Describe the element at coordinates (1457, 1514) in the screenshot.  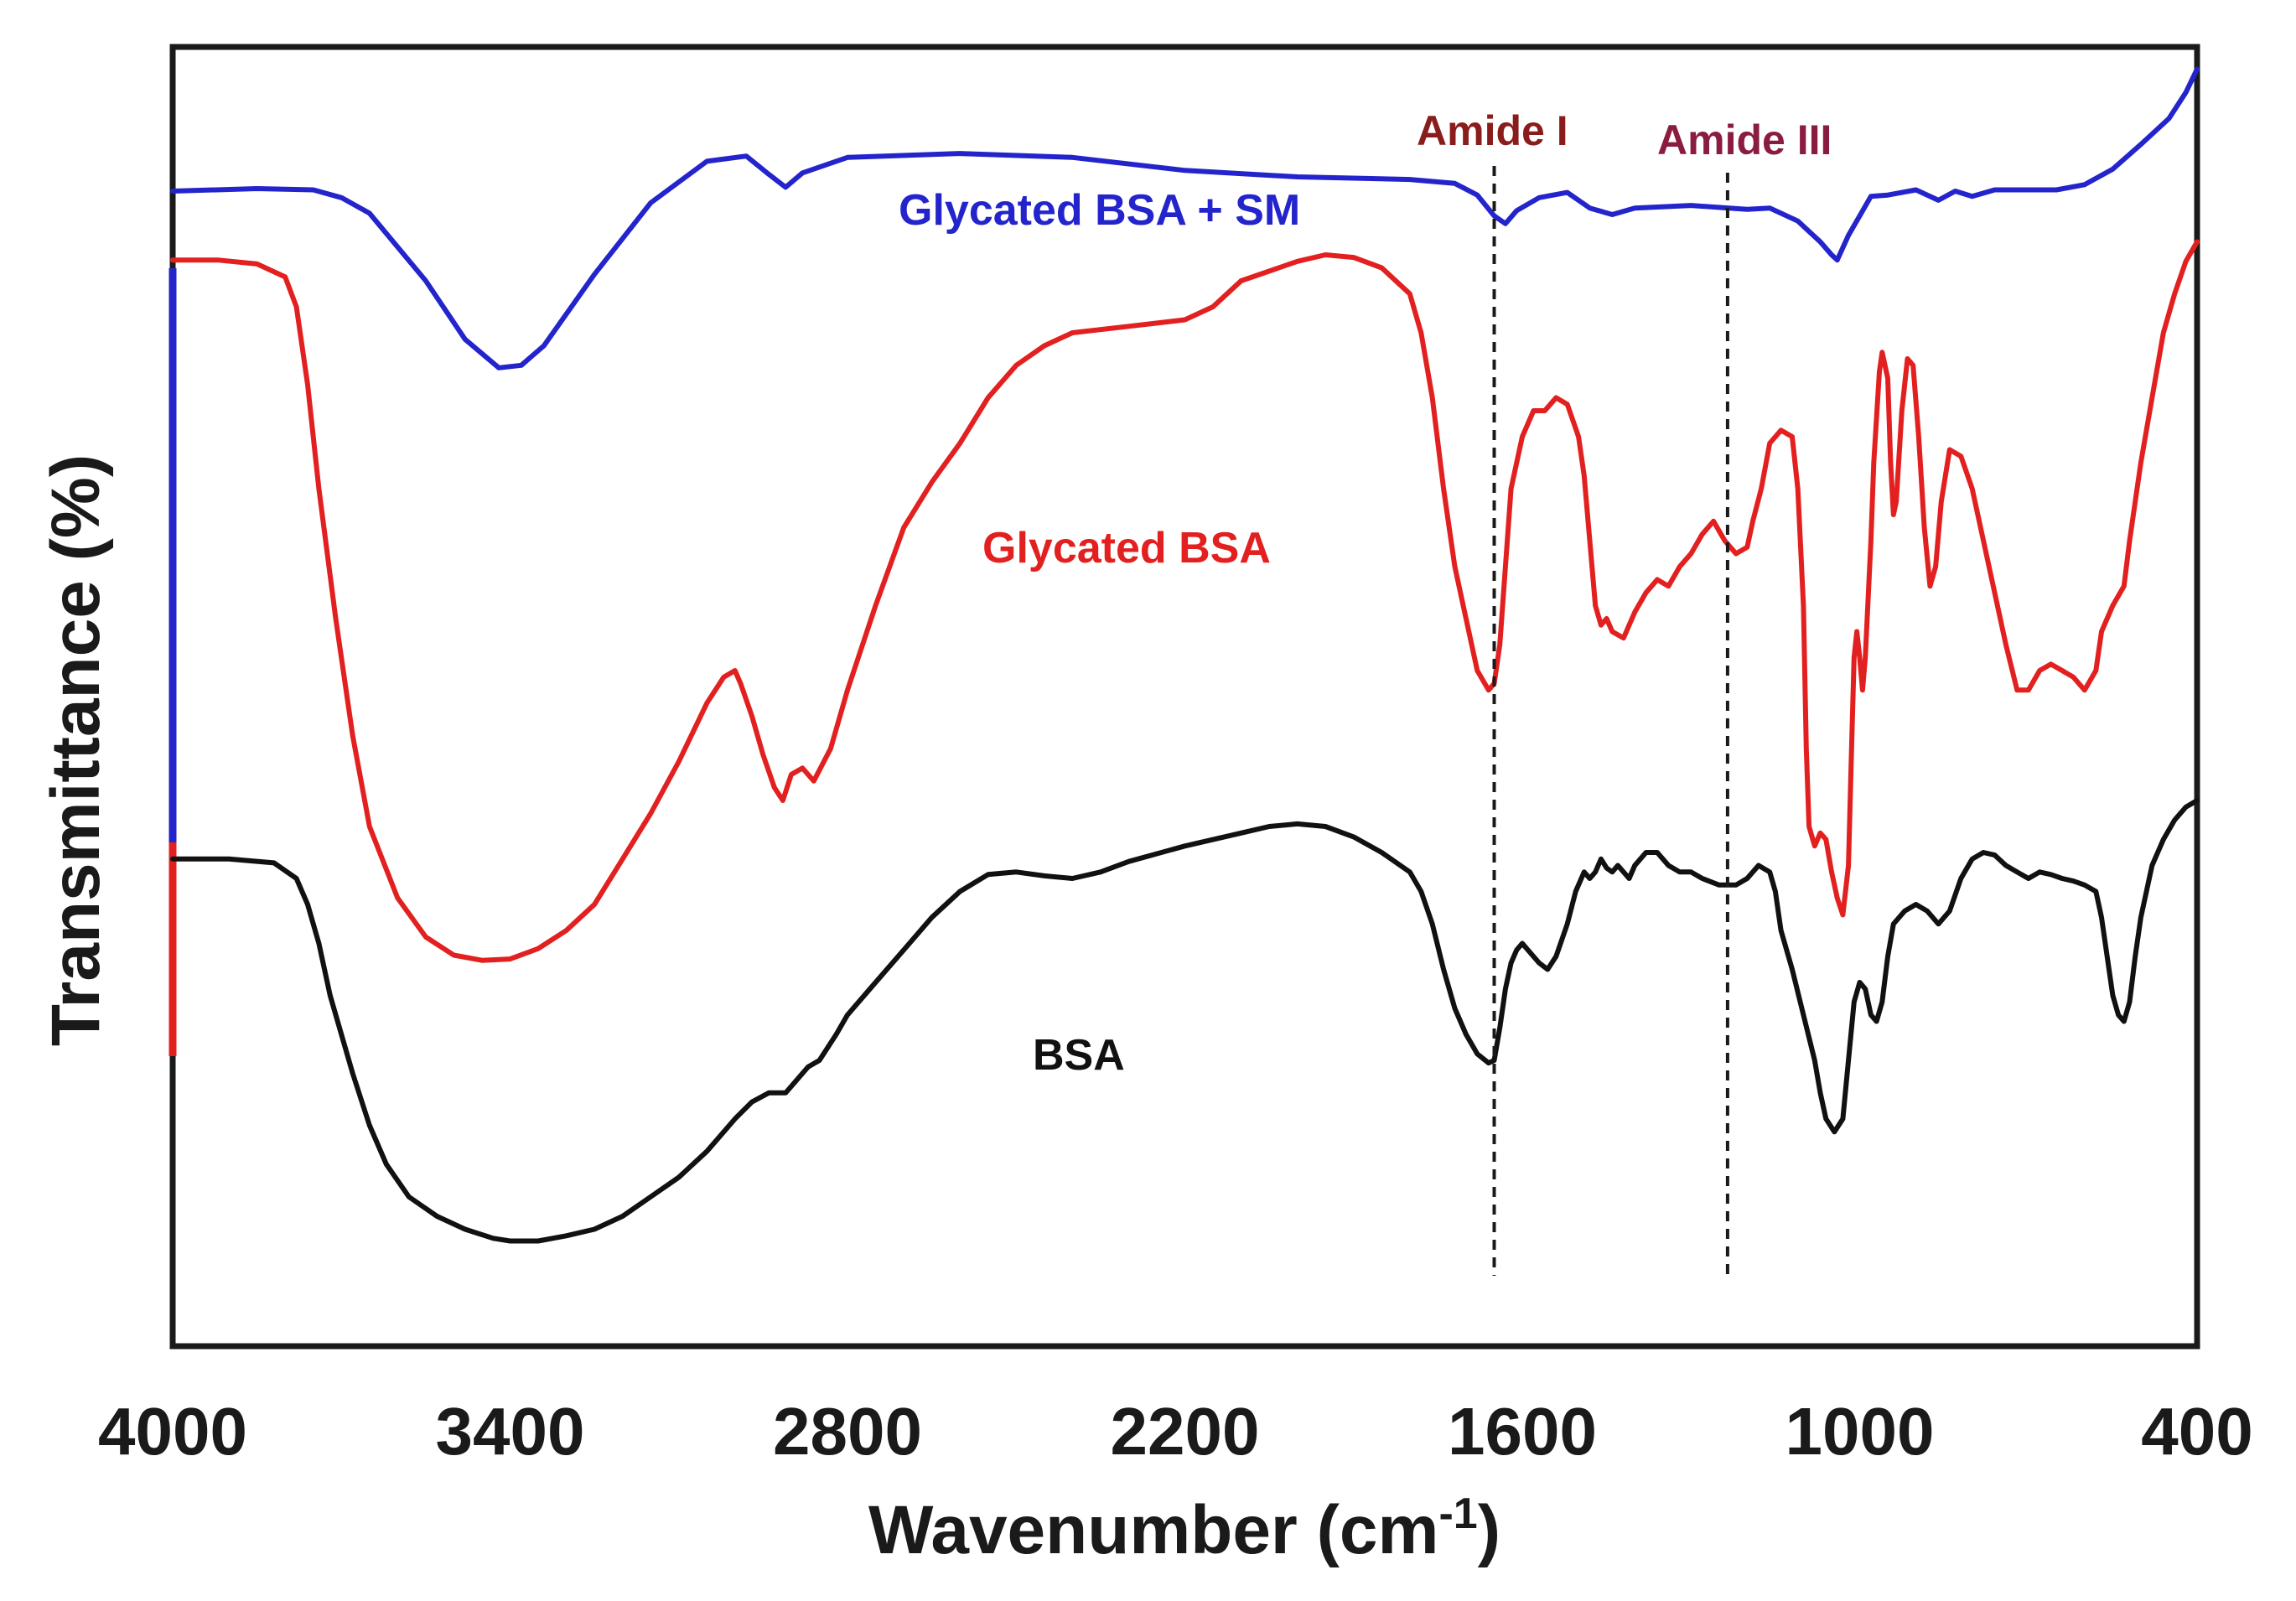
I see `x-axis-title-superscript: -1` at that location.